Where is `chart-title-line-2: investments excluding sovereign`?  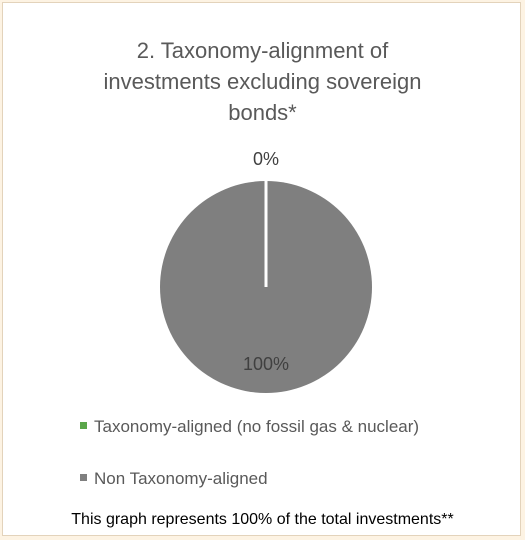
chart-title-line-2: investments excluding sovereign is located at coordinates (262, 81).